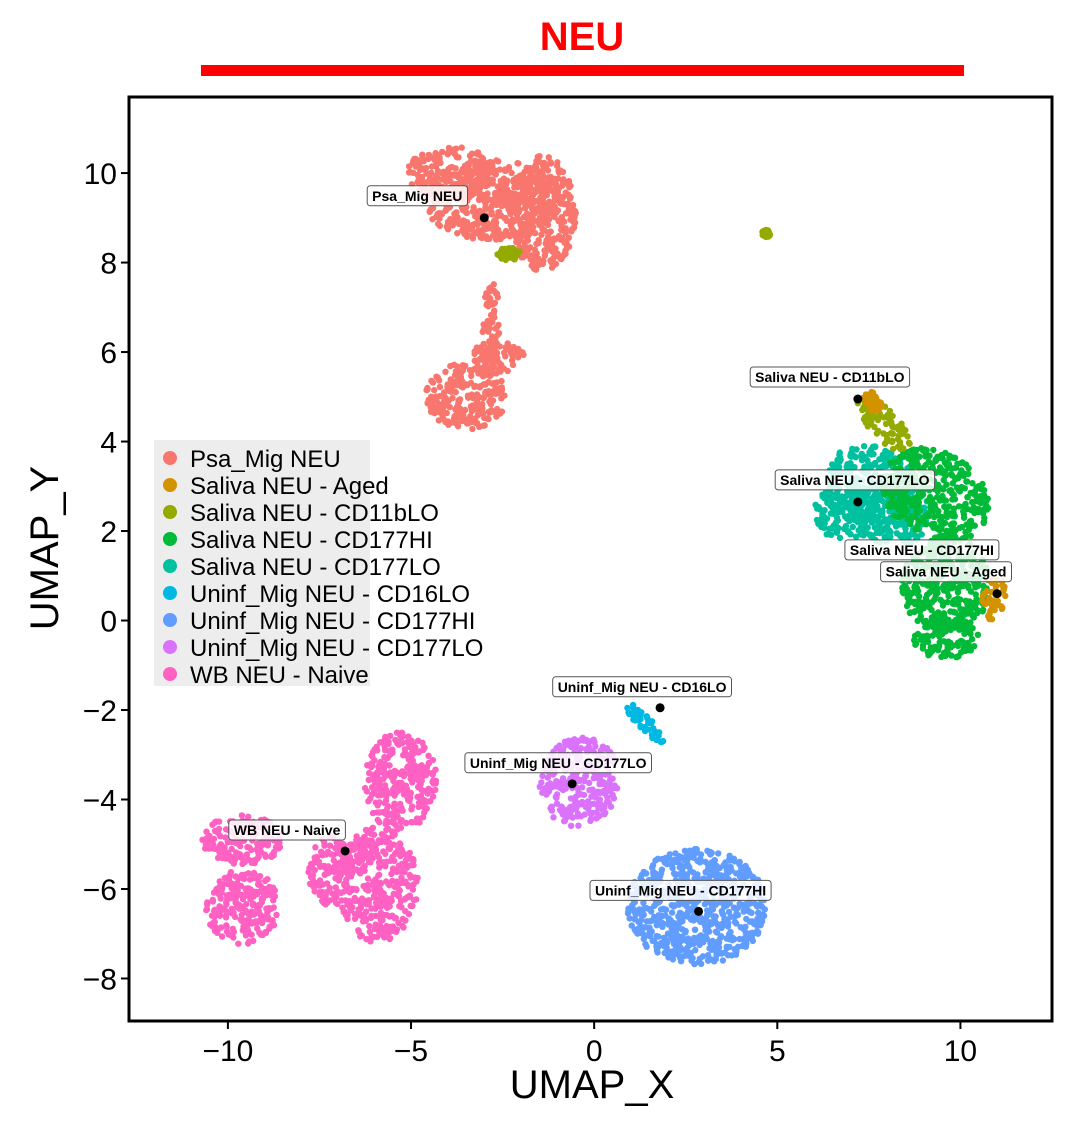 The width and height of the screenshot is (1080, 1129). What do you see at coordinates (100, 801) in the screenshot?
I see `y-tick-label: −4` at bounding box center [100, 801].